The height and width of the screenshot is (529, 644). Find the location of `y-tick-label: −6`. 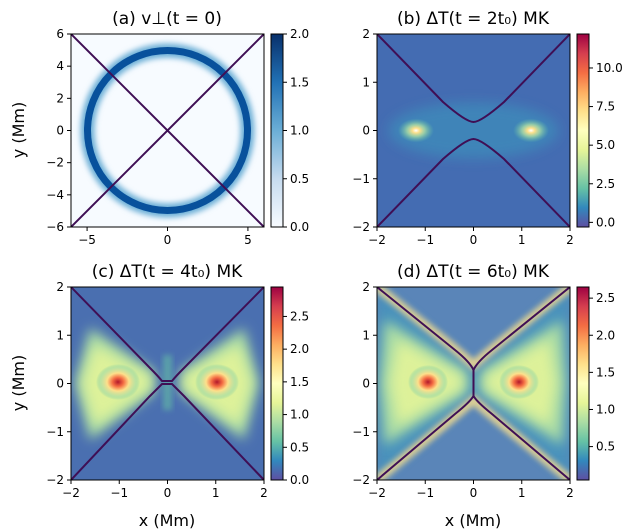

y-tick-label: −6 is located at coordinates (55, 227).